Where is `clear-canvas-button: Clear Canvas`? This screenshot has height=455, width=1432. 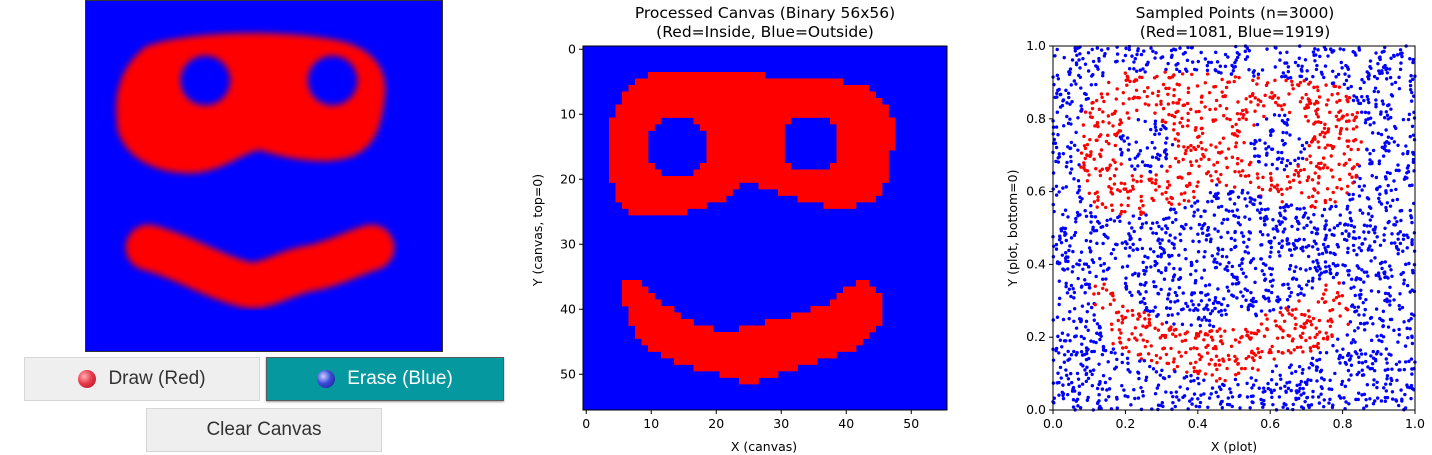
clear-canvas-button: Clear Canvas is located at coordinates (264, 430).